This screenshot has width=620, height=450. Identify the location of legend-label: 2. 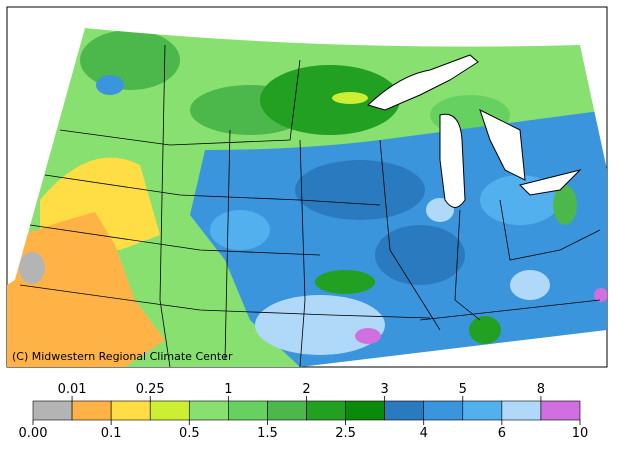
(306, 389).